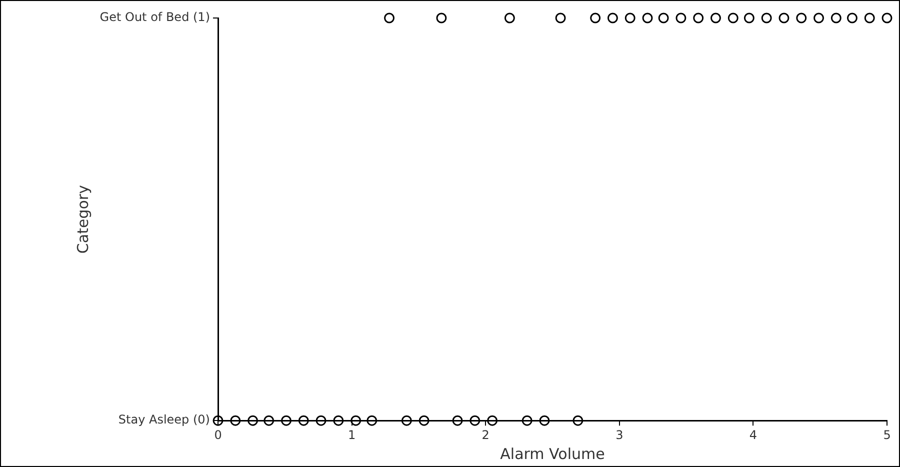  Describe the element at coordinates (753, 435) in the screenshot. I see `x-tick-label: 4` at that location.